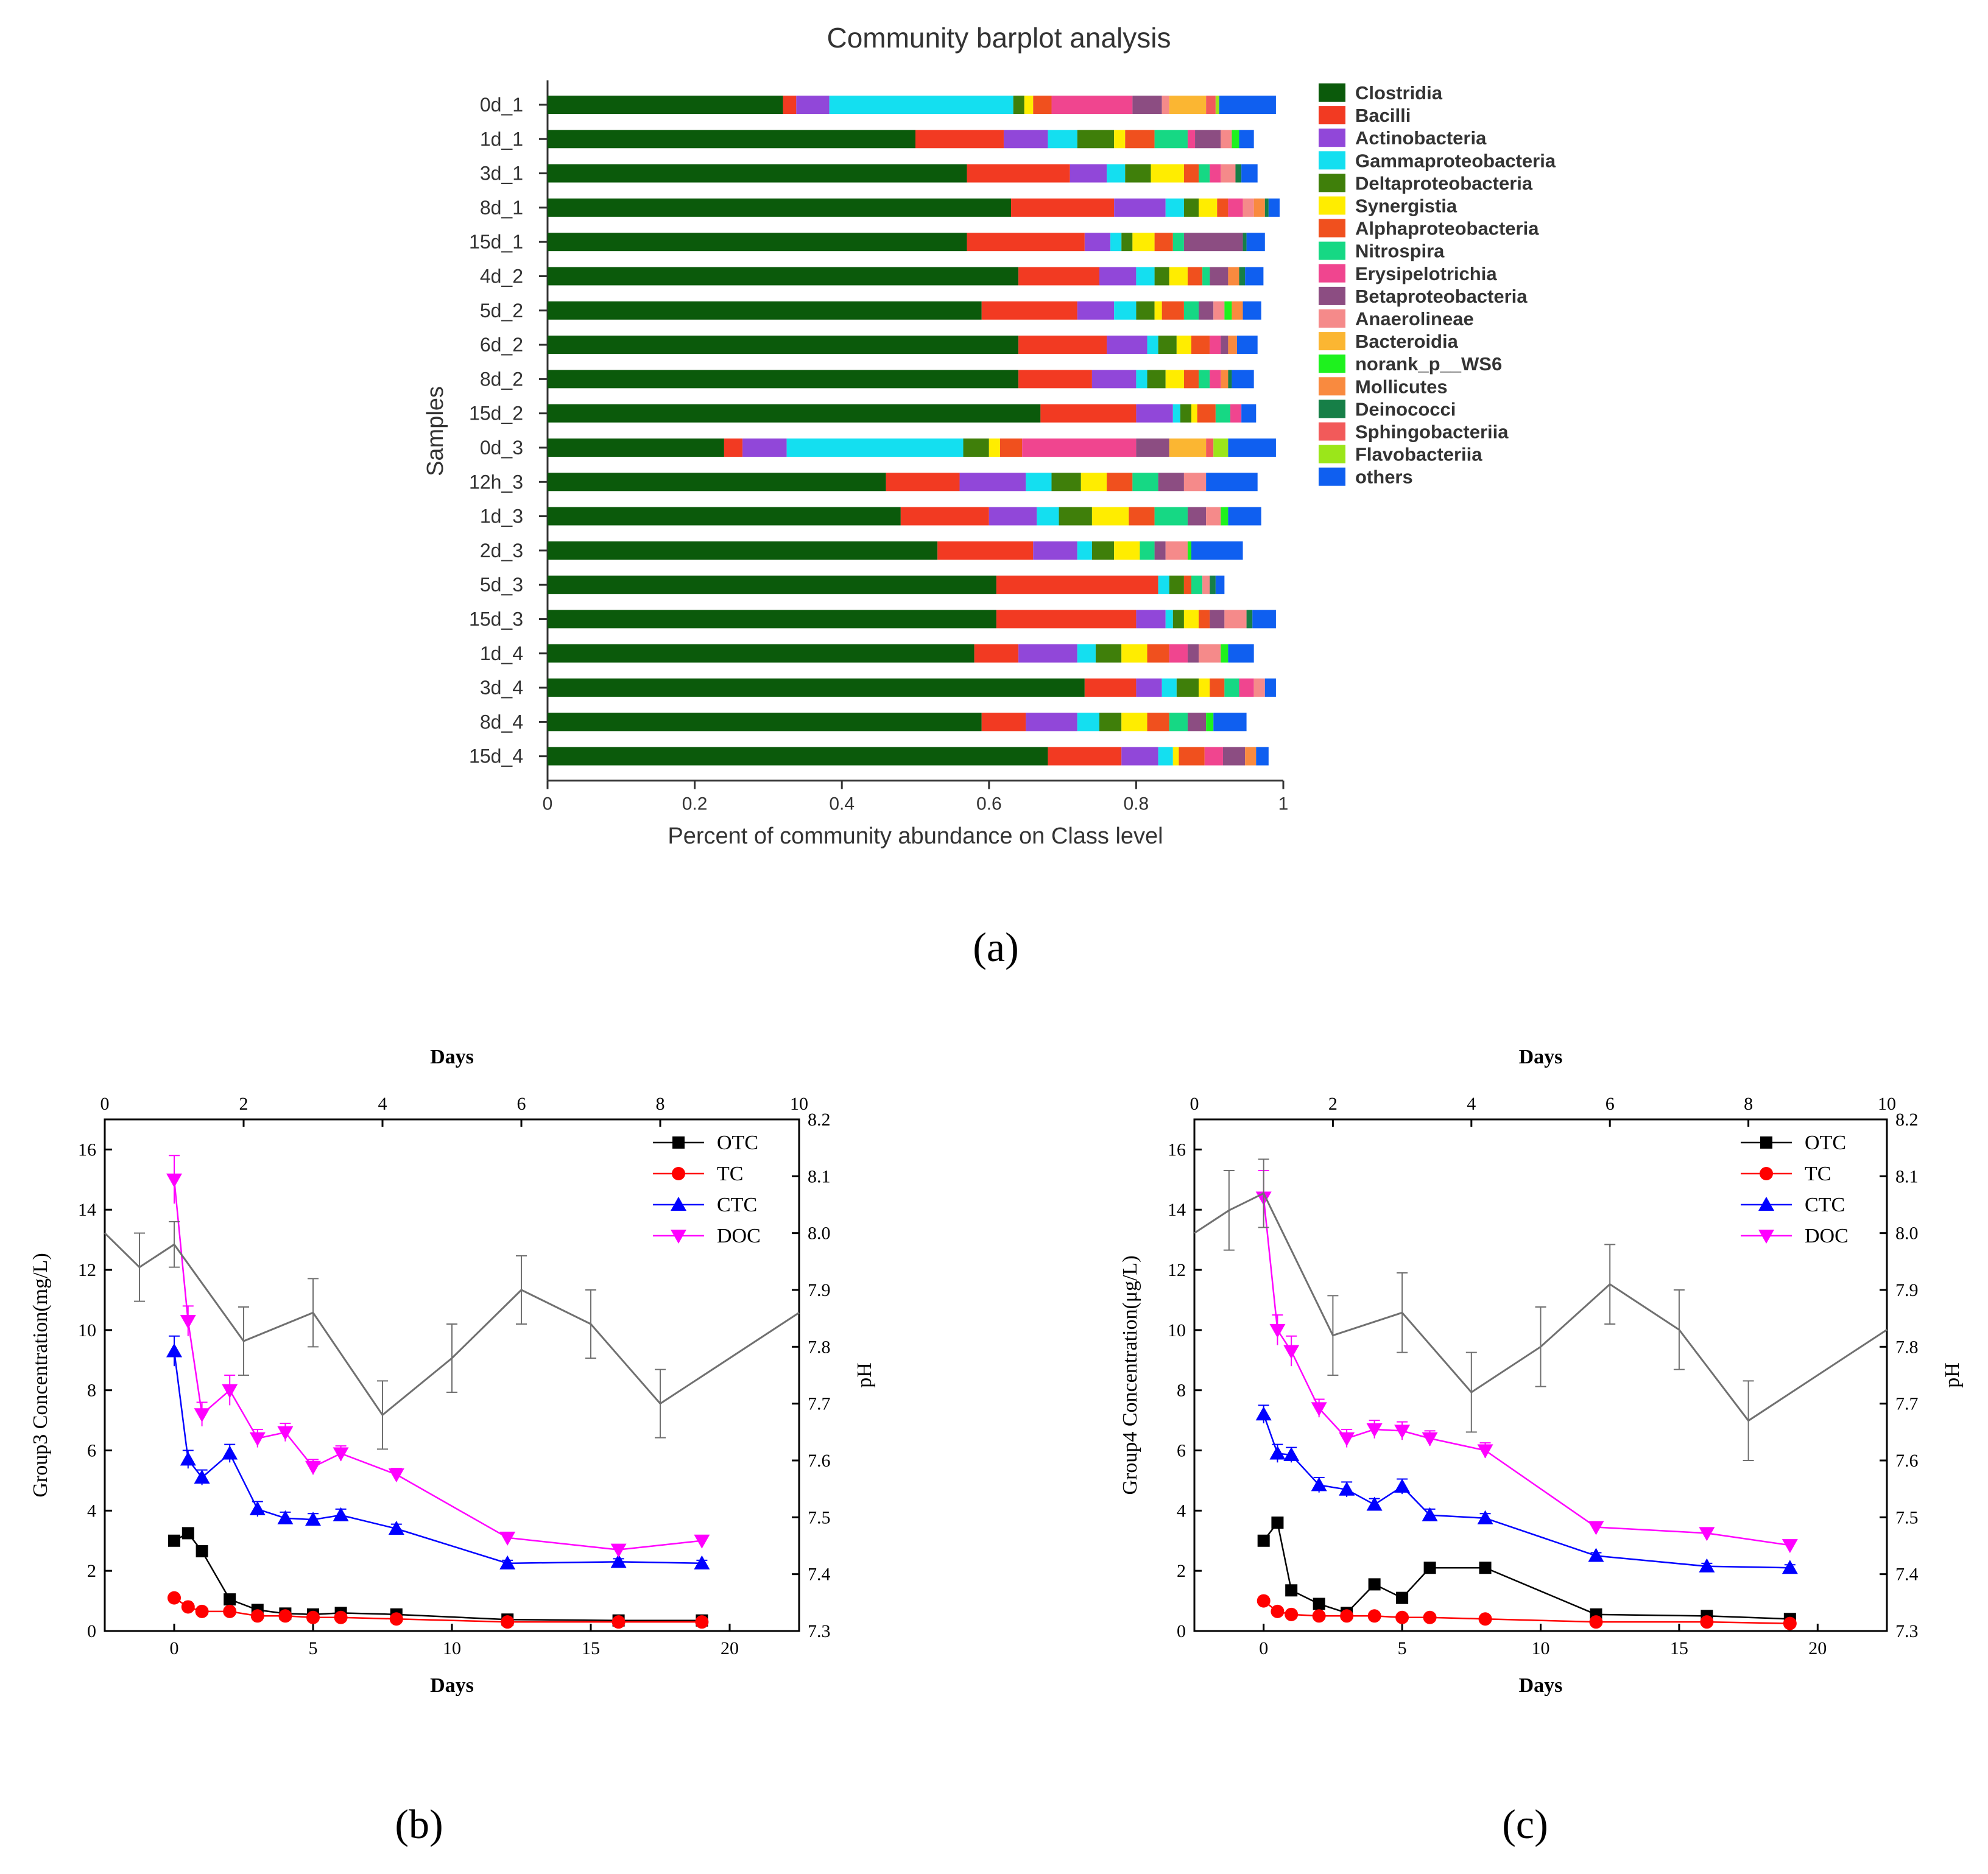 This screenshot has height=1874, width=1988. Describe the element at coordinates (91, 1631) in the screenshot. I see `y-tick-label: 0` at that location.